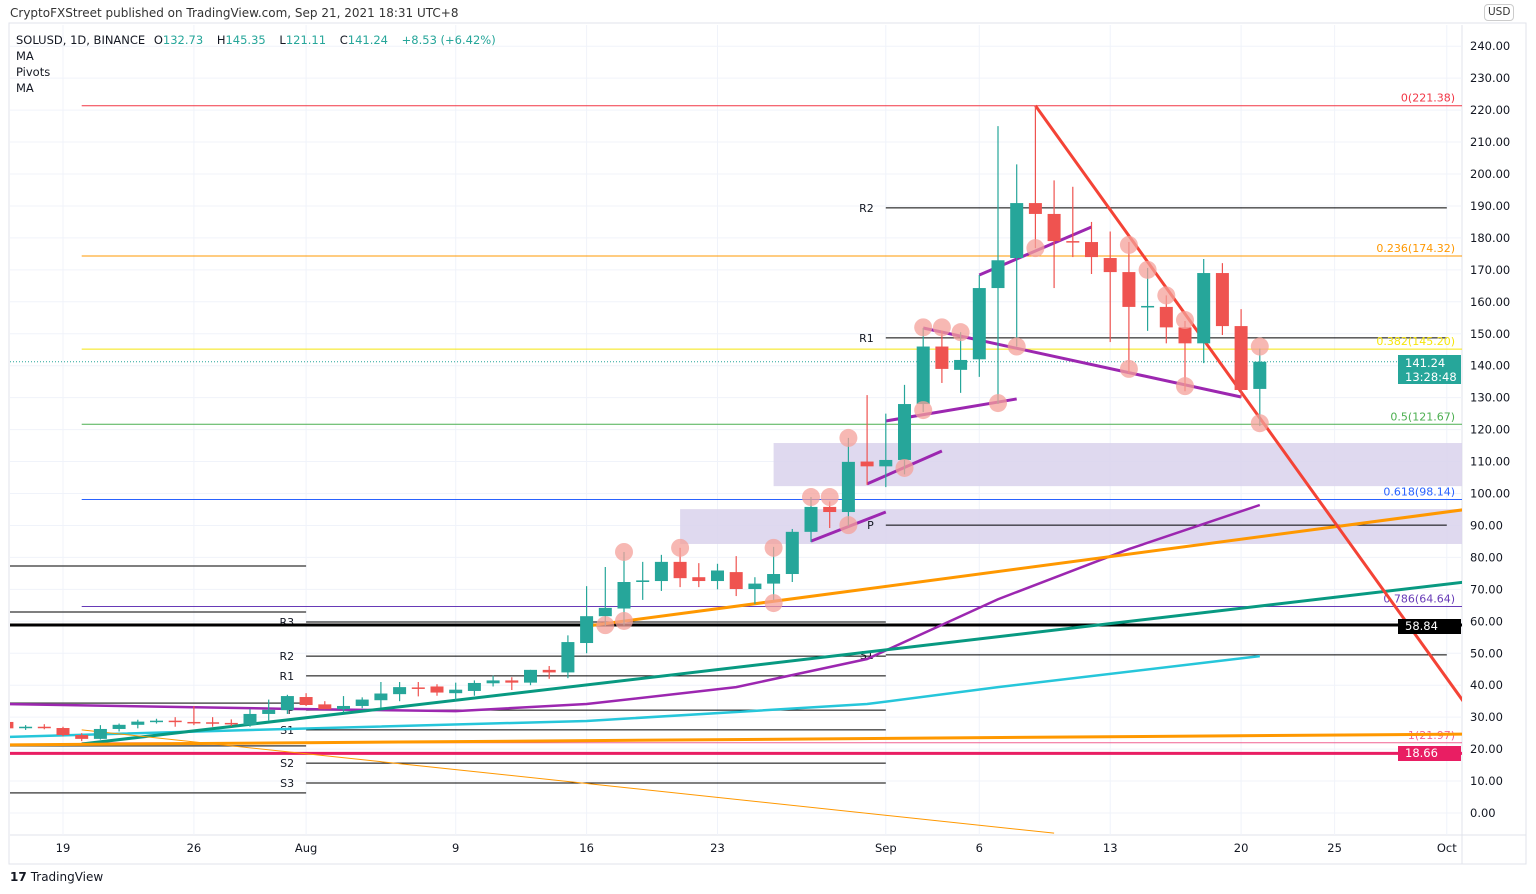 The height and width of the screenshot is (894, 1536). Describe the element at coordinates (1490, 174) in the screenshot. I see `y-tick-label: 200.00` at that location.